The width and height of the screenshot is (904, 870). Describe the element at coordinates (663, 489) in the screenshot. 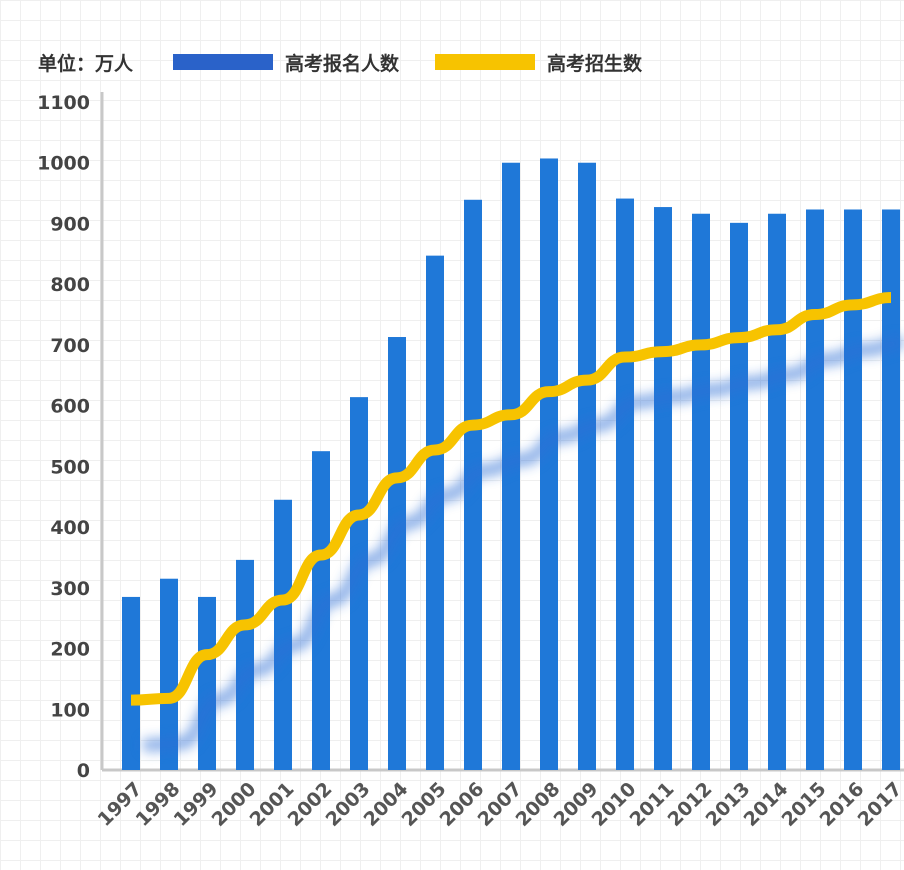

I see `bar-2011` at that location.